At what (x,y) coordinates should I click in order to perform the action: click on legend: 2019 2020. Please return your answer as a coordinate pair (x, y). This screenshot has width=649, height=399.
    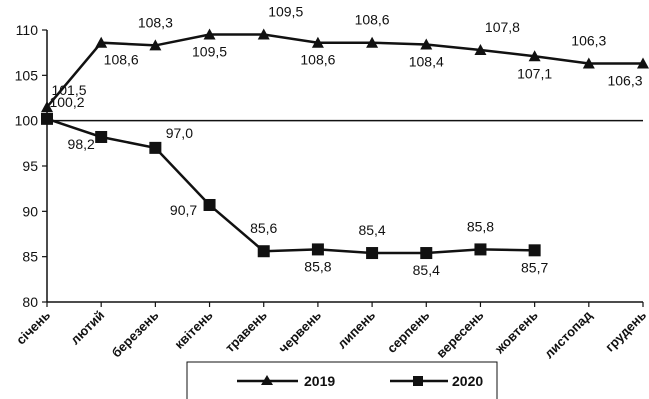
    Looking at the image, I should click on (342, 380).